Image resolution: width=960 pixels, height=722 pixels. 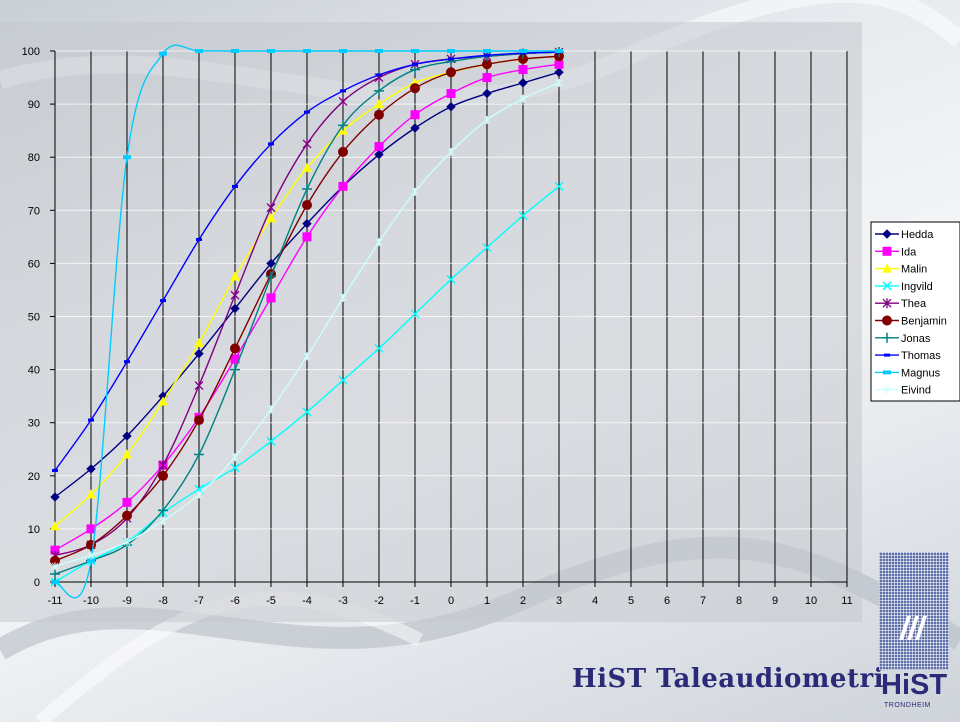 What do you see at coordinates (887, 251) in the screenshot?
I see `legend-marker-ida` at bounding box center [887, 251].